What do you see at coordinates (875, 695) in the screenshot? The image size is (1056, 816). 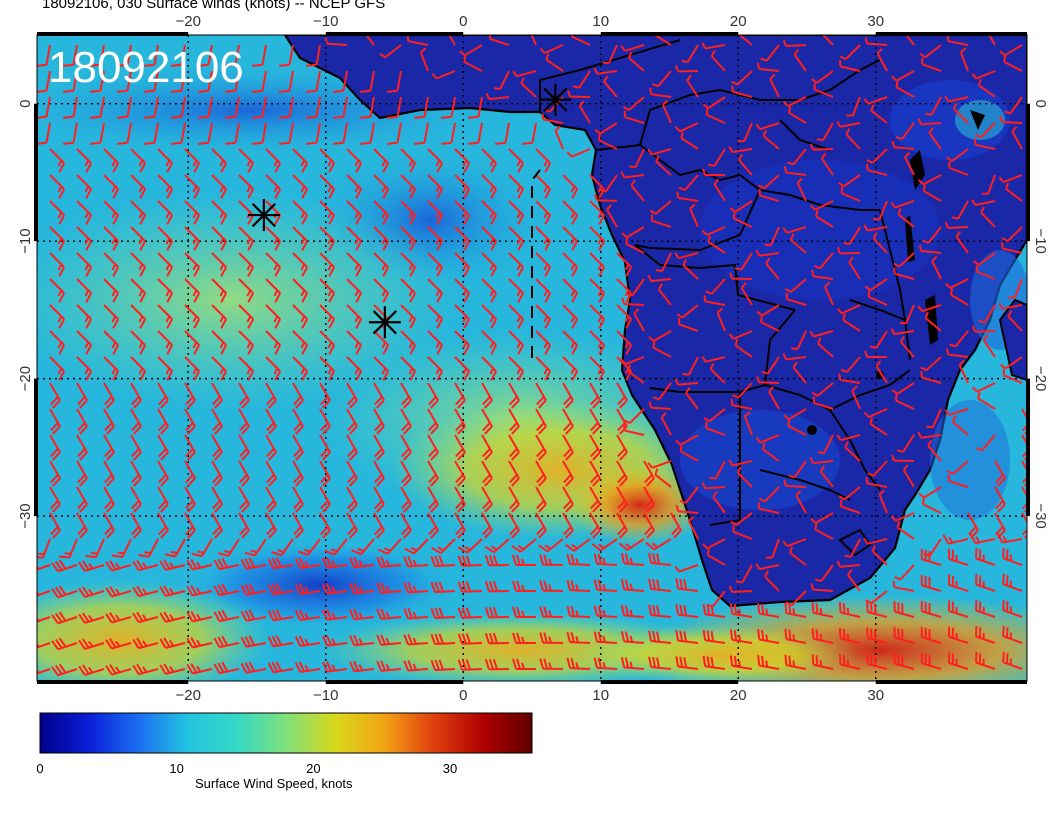 I see `lon-tick-label-bottom: 30` at bounding box center [875, 695].